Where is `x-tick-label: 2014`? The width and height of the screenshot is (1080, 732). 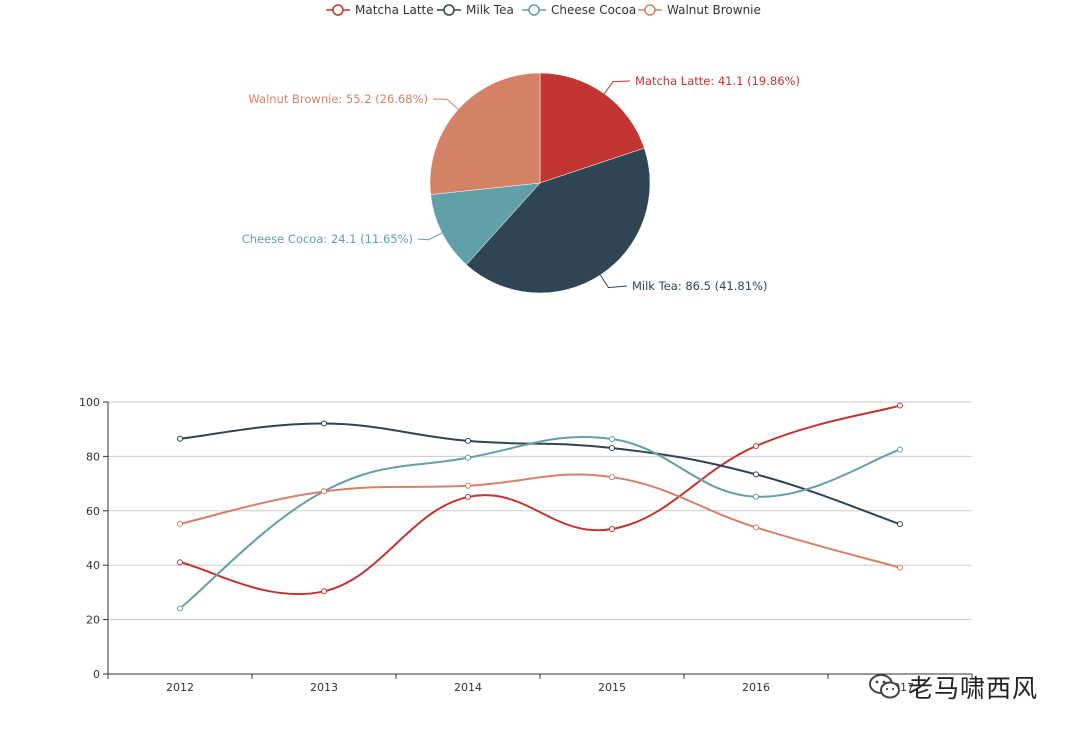 x-tick-label: 2014 is located at coordinates (468, 687).